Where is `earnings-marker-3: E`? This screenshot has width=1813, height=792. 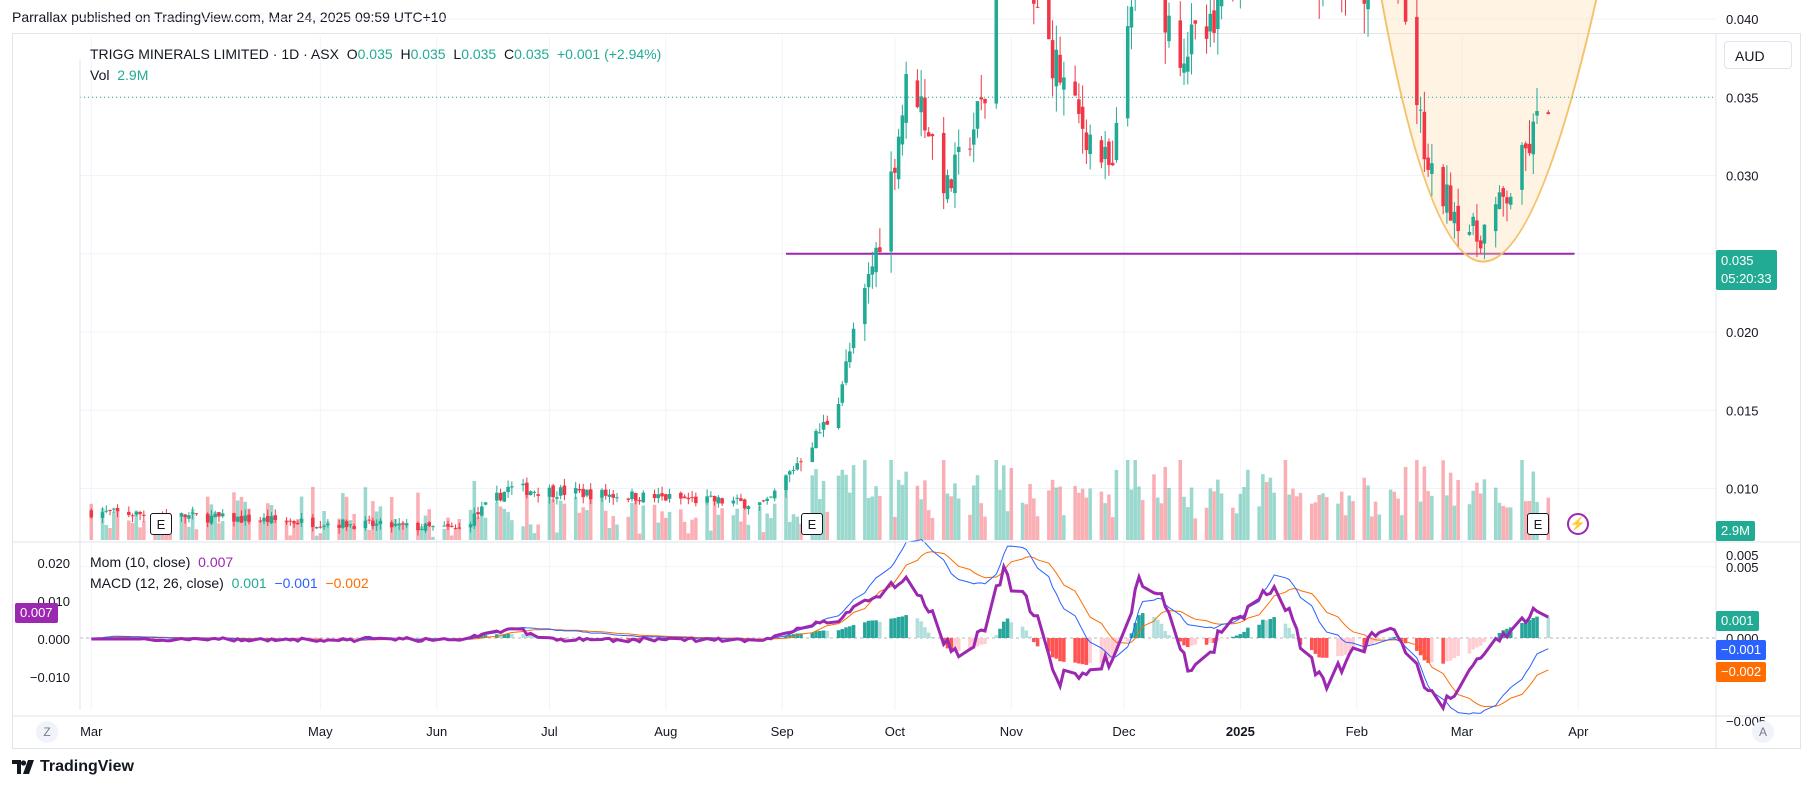 earnings-marker-3: E is located at coordinates (1538, 524).